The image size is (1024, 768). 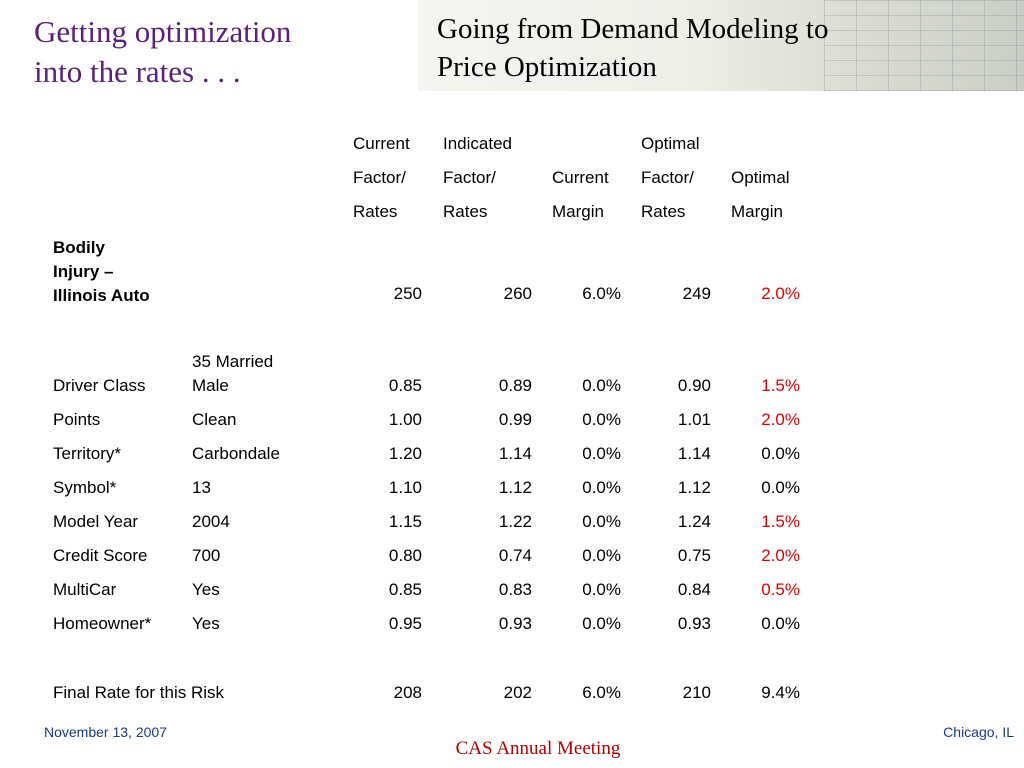 I want to click on header-optimal-rates: Optimal Factor/ Rates, so click(x=670, y=178).